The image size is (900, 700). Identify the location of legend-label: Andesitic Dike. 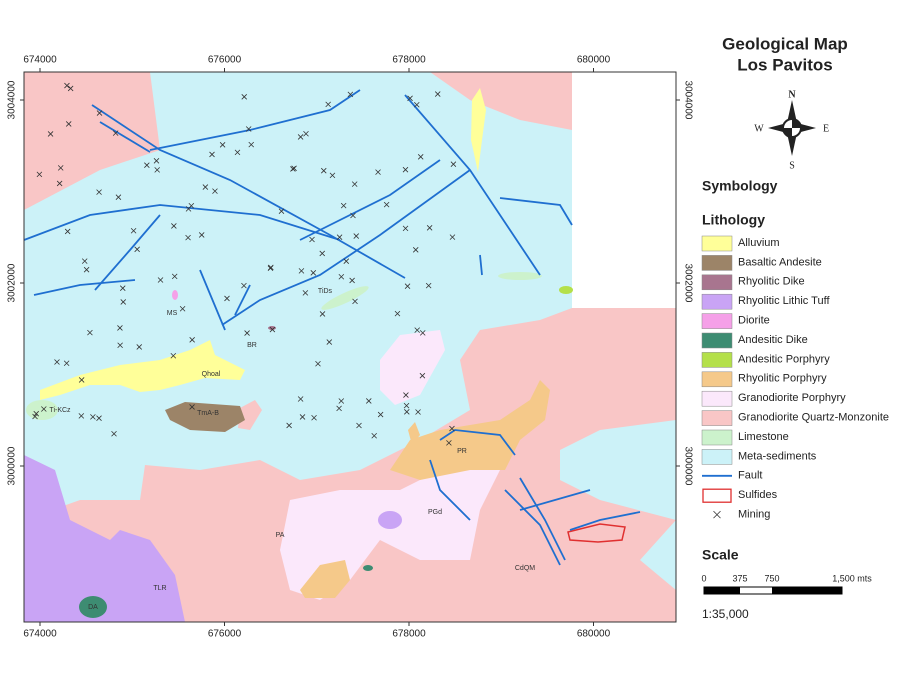
(773, 340).